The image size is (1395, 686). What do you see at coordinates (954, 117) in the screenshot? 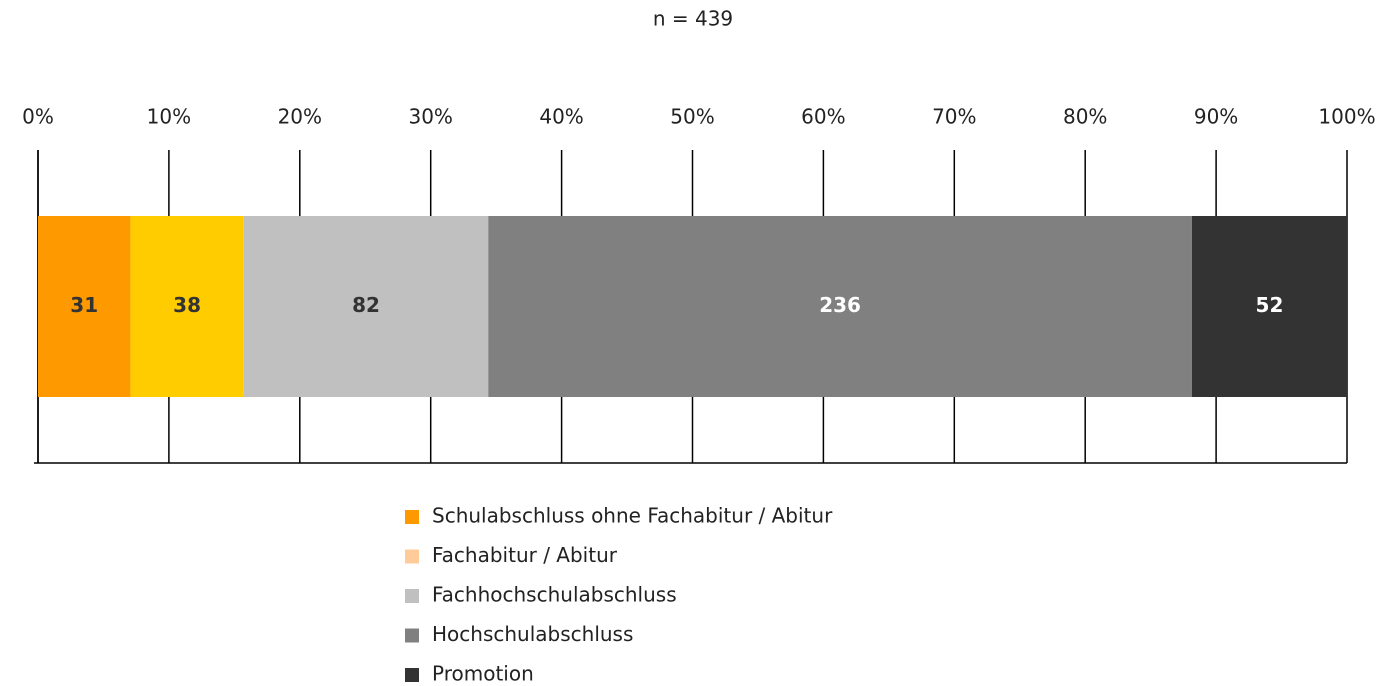
I see `x-tick-label: 70%` at bounding box center [954, 117].